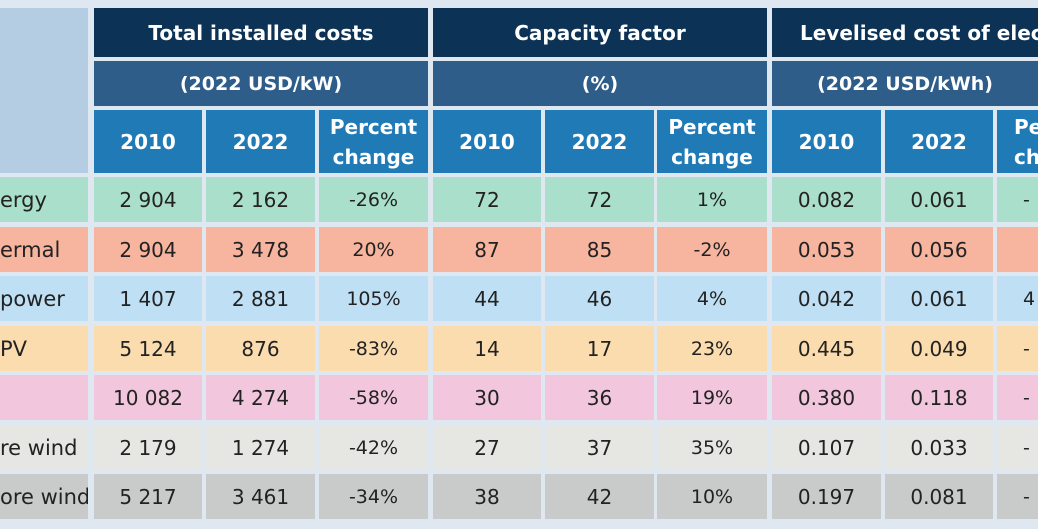  What do you see at coordinates (712, 199) in the screenshot?
I see `percent-change-cell: 1%` at bounding box center [712, 199].